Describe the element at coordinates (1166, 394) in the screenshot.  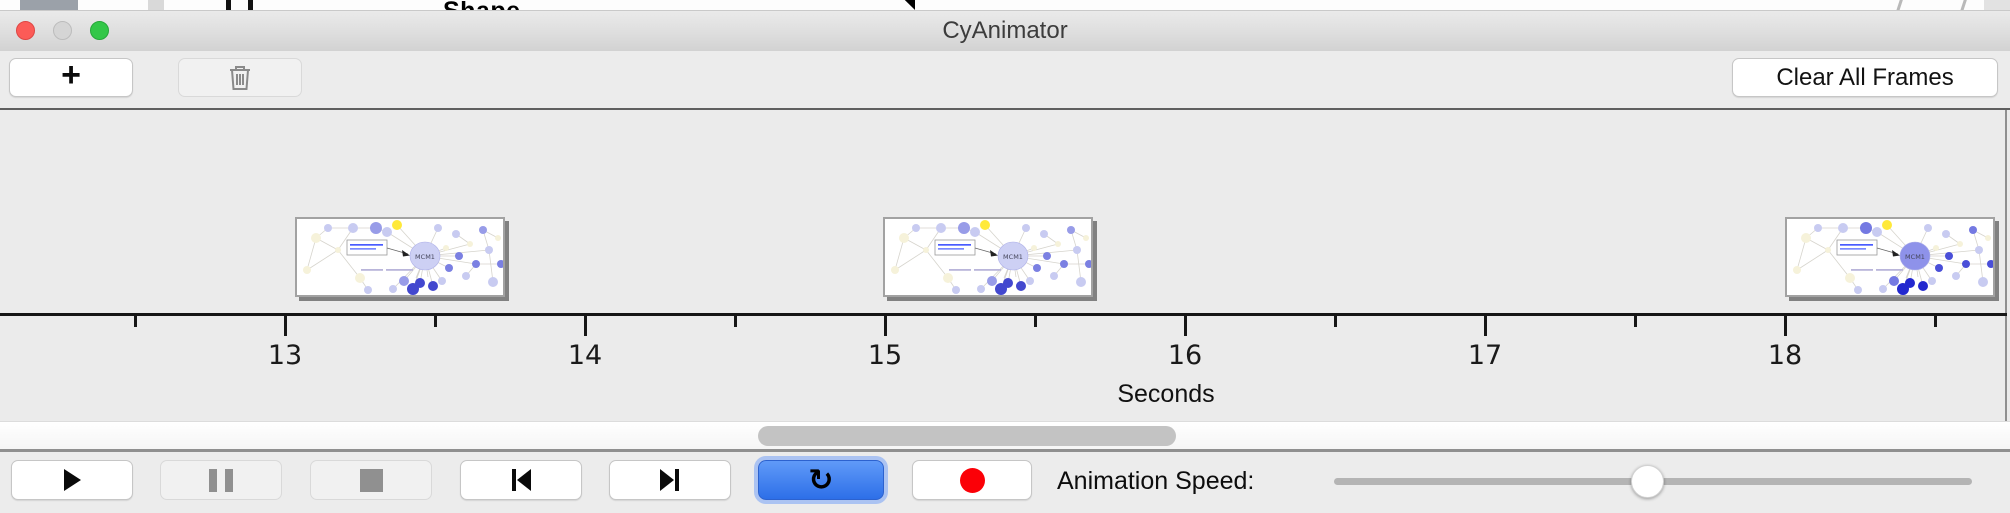
I see `axis-unit-label: Seconds` at that location.